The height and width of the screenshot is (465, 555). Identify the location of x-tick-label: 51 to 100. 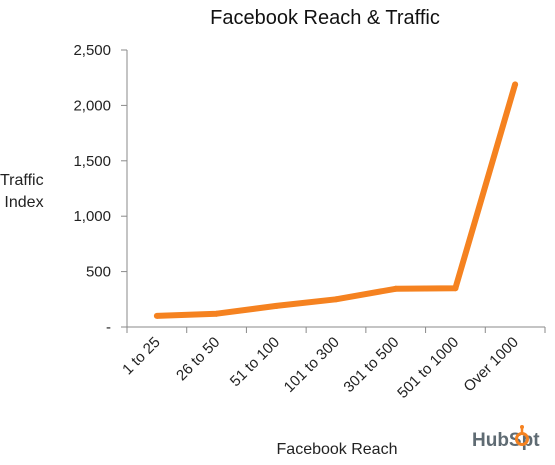
(255, 362).